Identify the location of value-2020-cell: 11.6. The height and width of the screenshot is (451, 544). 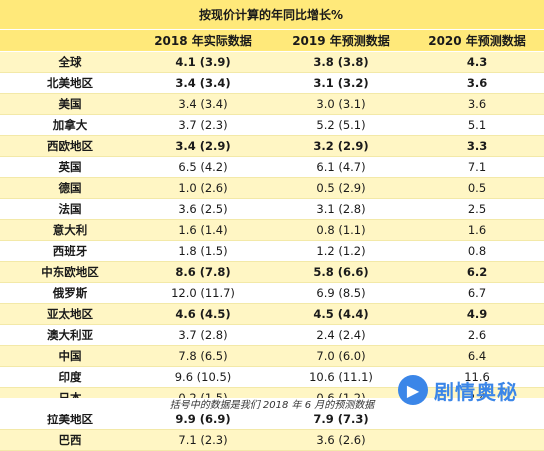
(477, 377).